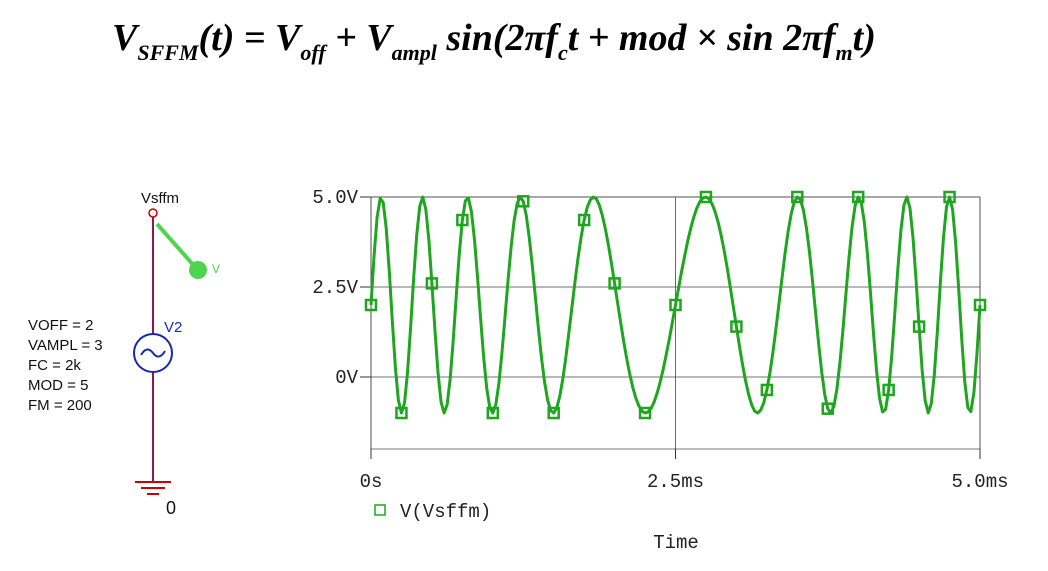  I want to click on formula-part: t), so click(864, 38).